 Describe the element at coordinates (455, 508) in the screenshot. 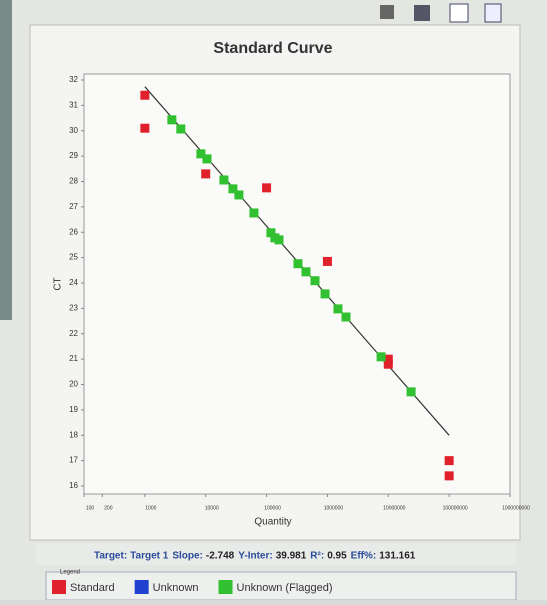

I see `x-tick-label: 100000000` at that location.